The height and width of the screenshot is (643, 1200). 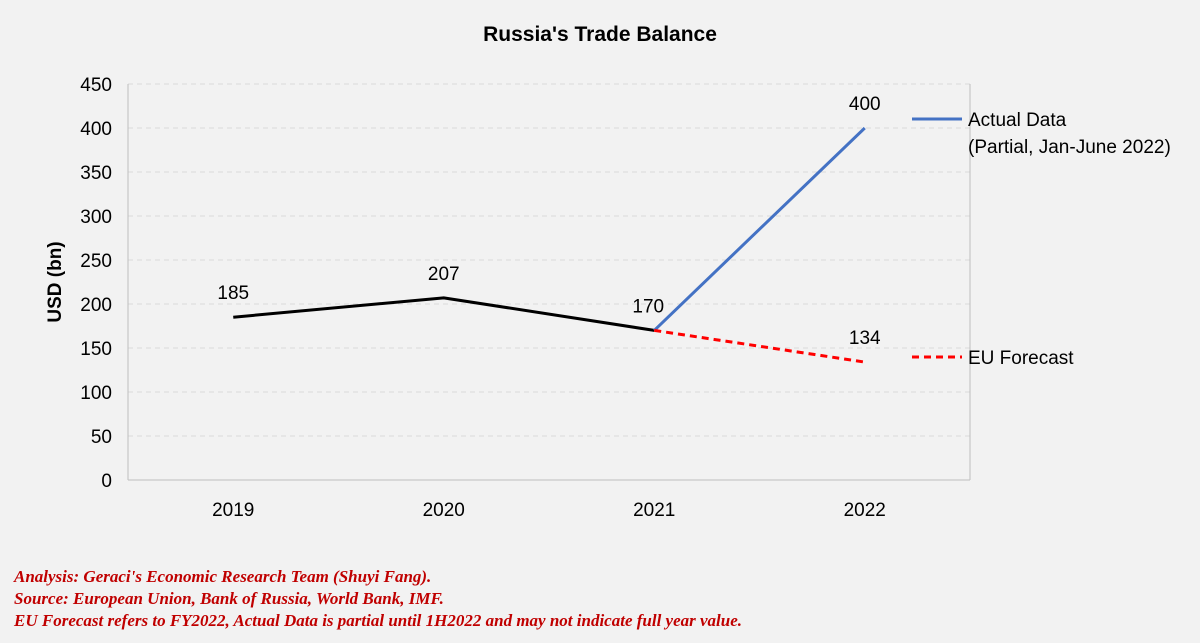 I want to click on y-tick-label: 0, so click(x=106, y=481).